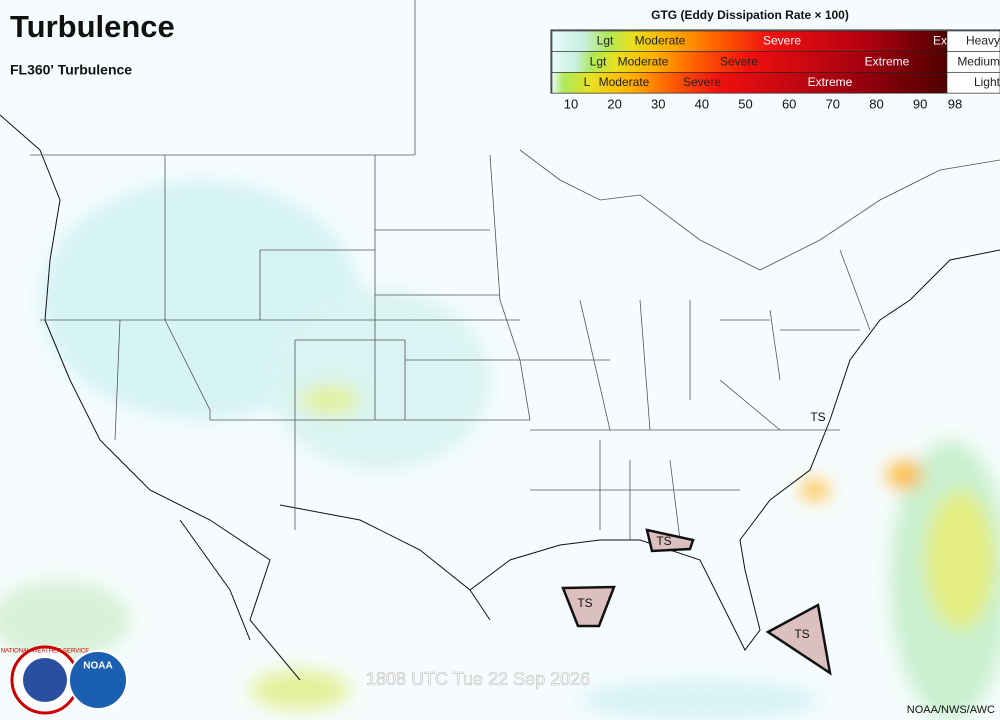 Image resolution: width=1000 pixels, height=720 pixels. What do you see at coordinates (951, 710) in the screenshot?
I see `credit: NOAA/NWS/AWC` at bounding box center [951, 710].